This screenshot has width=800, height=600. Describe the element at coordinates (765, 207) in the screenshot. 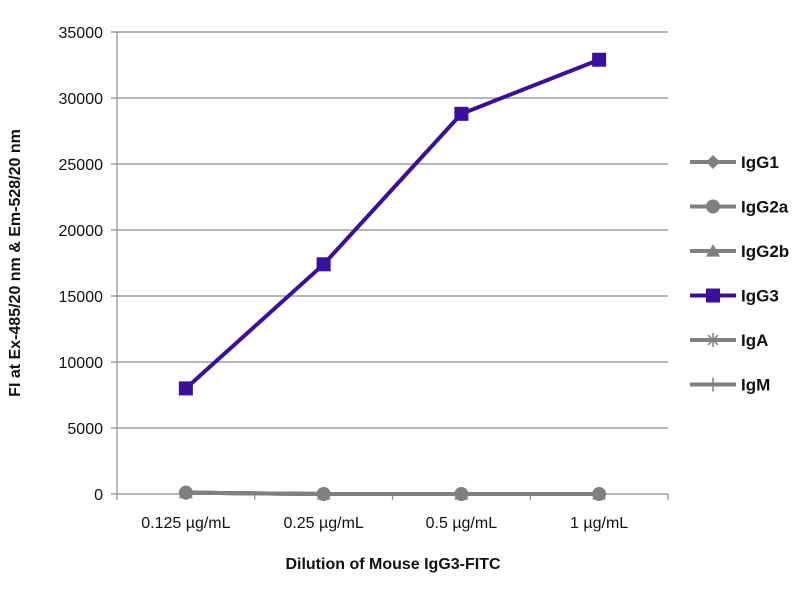

I see `legend-label: IgG2a` at that location.